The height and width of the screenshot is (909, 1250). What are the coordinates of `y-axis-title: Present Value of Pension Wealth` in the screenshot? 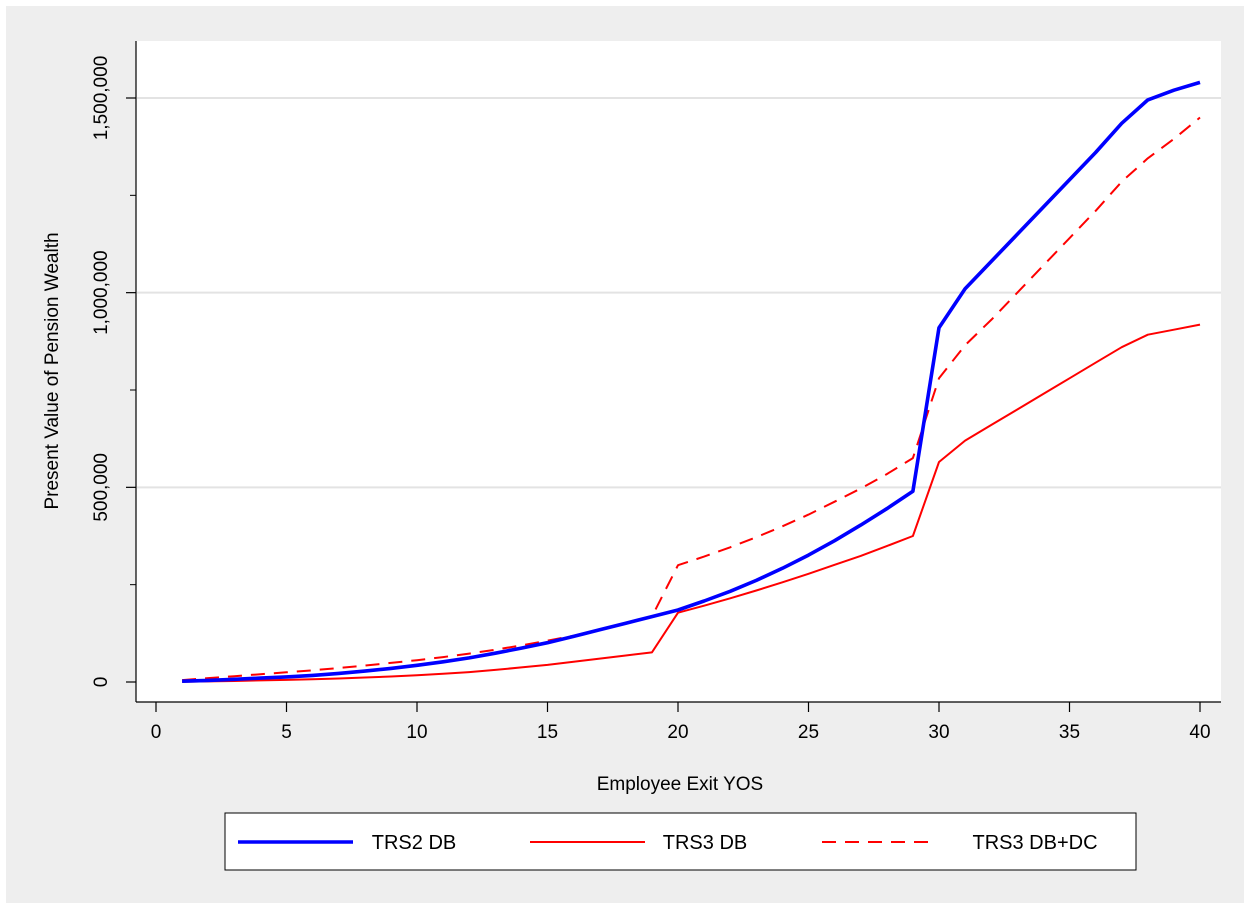 It's located at (52, 370).